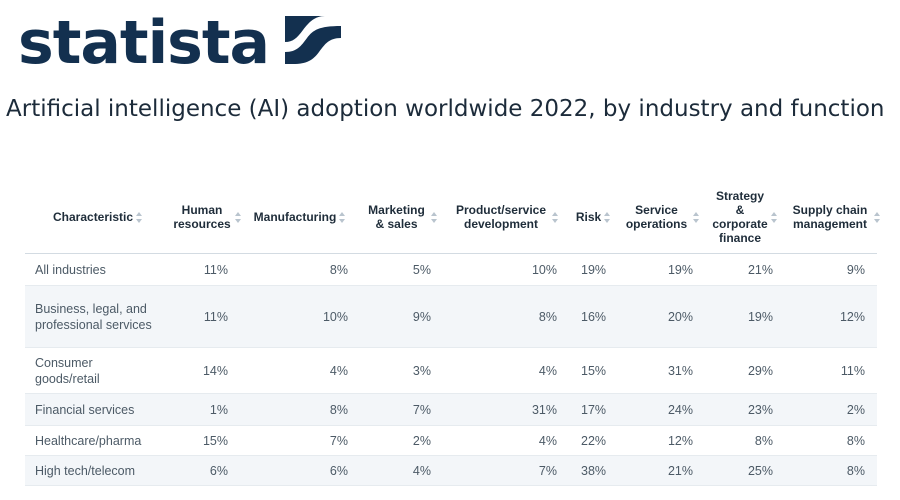 The height and width of the screenshot is (500, 900). Describe the element at coordinates (96, 409) in the screenshot. I see `row-label: Financial services` at that location.